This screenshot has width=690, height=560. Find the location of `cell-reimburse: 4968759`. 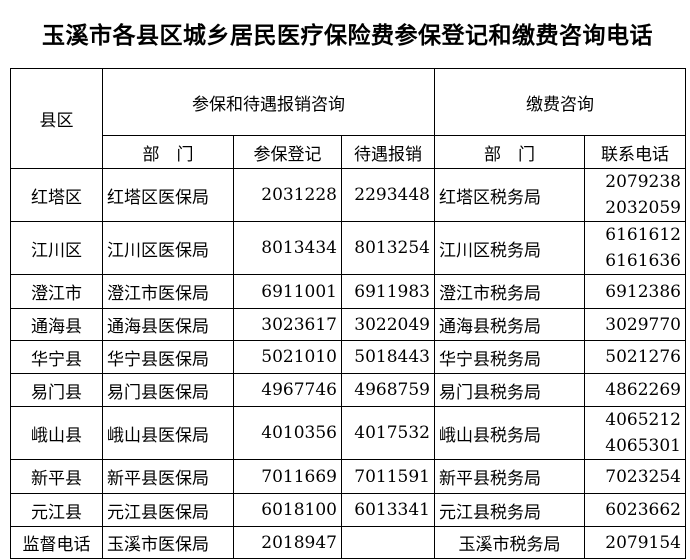

cell-reimburse: 4968759 is located at coordinates (388, 390).